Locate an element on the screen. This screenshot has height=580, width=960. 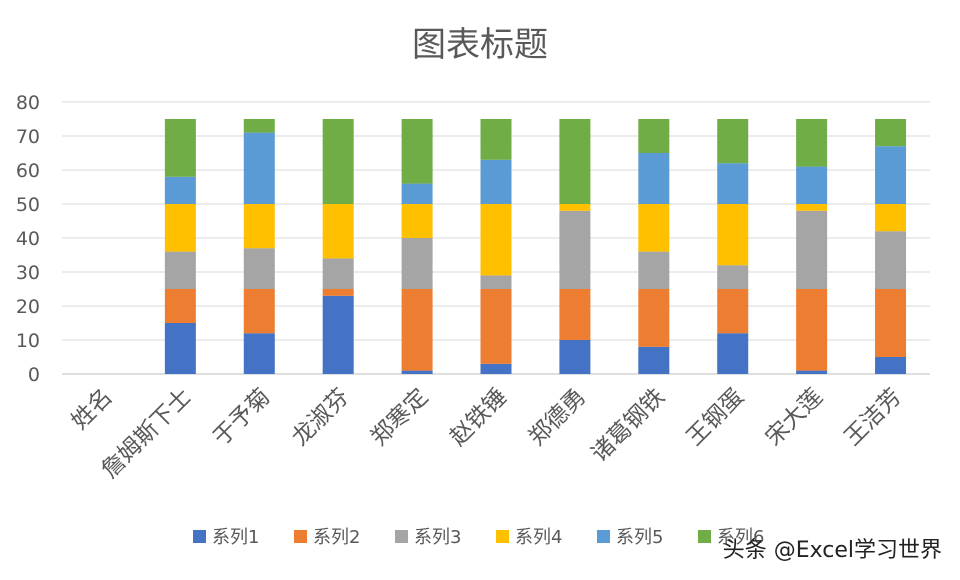
x-tick-label: 诸葛钢铁 is located at coordinates (628, 425).